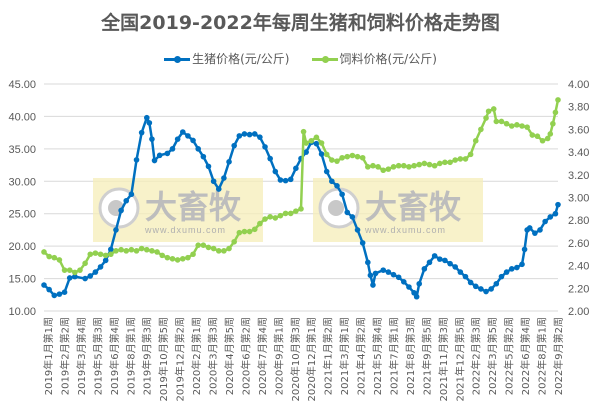  What do you see at coordinates (22, 150) in the screenshot?
I see `y-tick-label: 35.00` at bounding box center [22, 150].